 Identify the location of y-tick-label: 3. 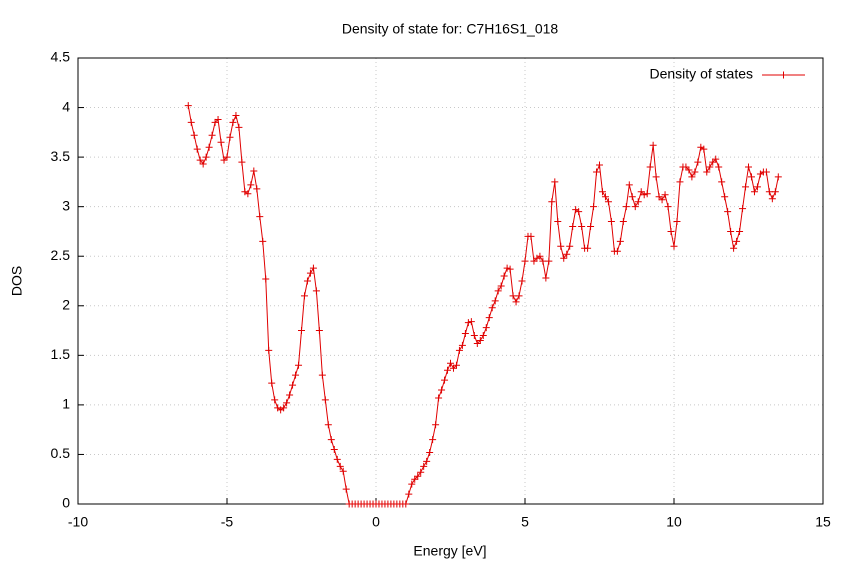
(66, 205).